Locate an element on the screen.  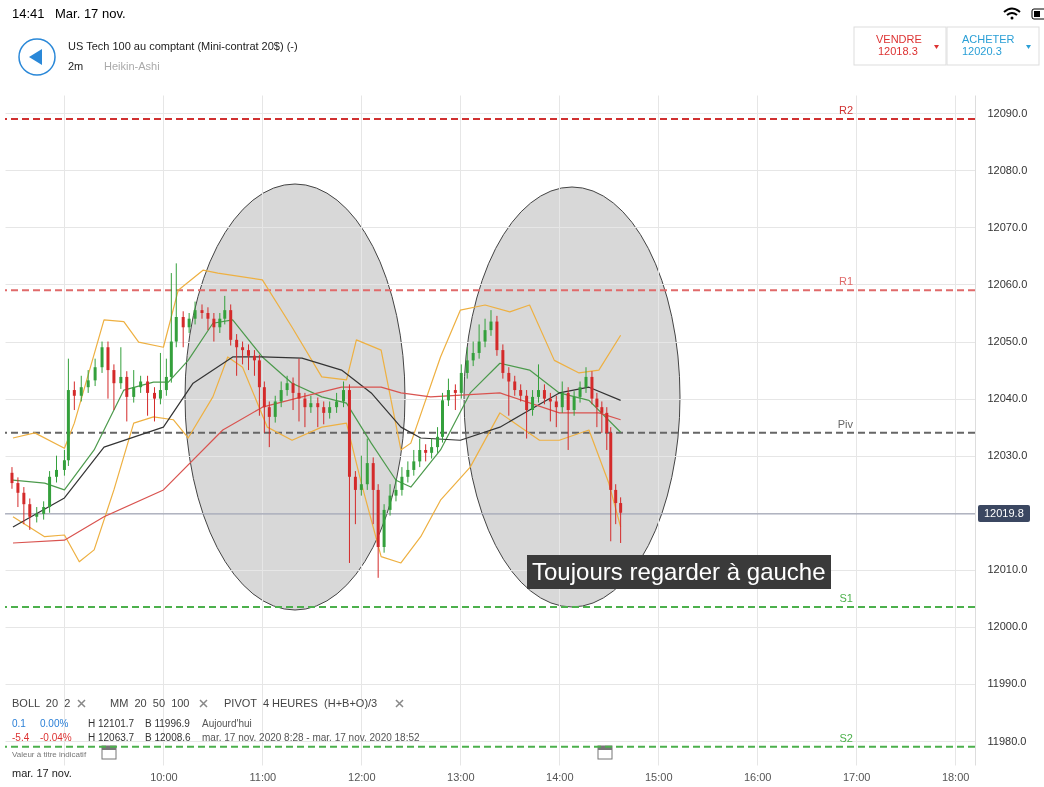
ref-line-label: S2 is located at coordinates (846, 737).